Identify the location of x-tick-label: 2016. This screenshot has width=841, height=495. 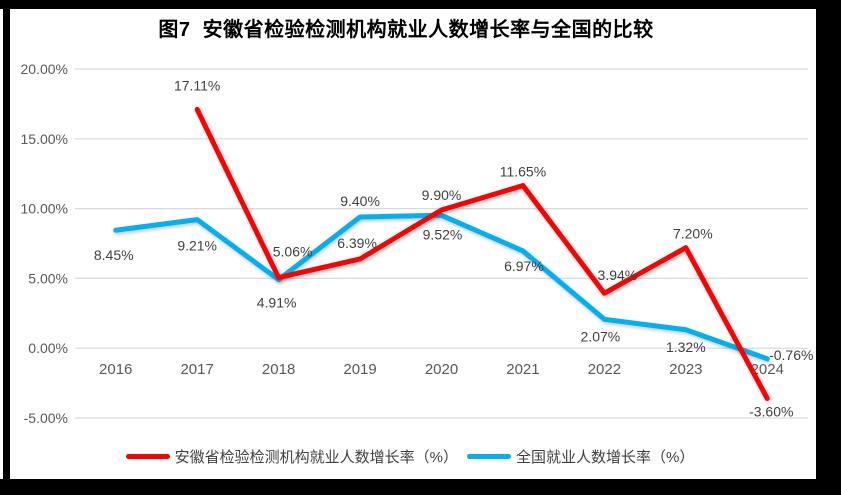
(115, 369).